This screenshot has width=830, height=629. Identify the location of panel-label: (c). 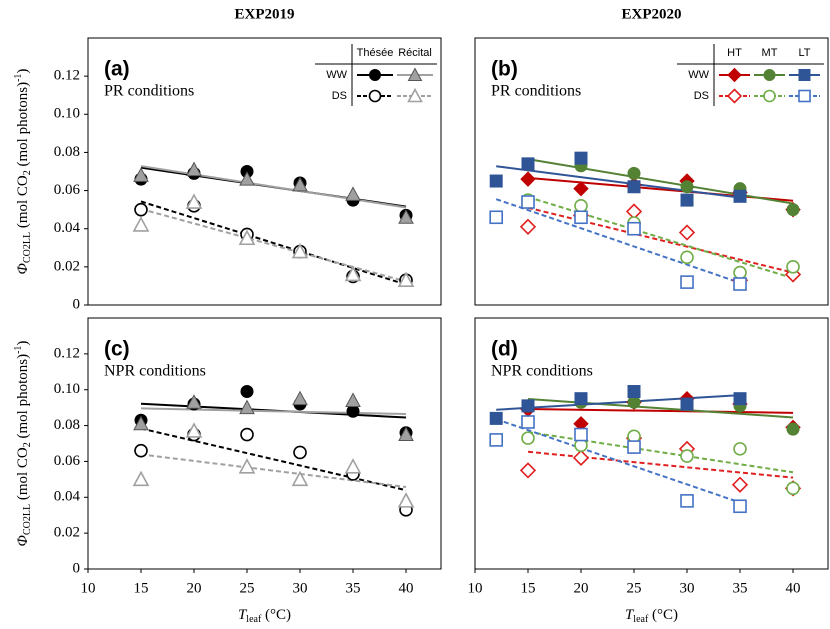
(117, 349).